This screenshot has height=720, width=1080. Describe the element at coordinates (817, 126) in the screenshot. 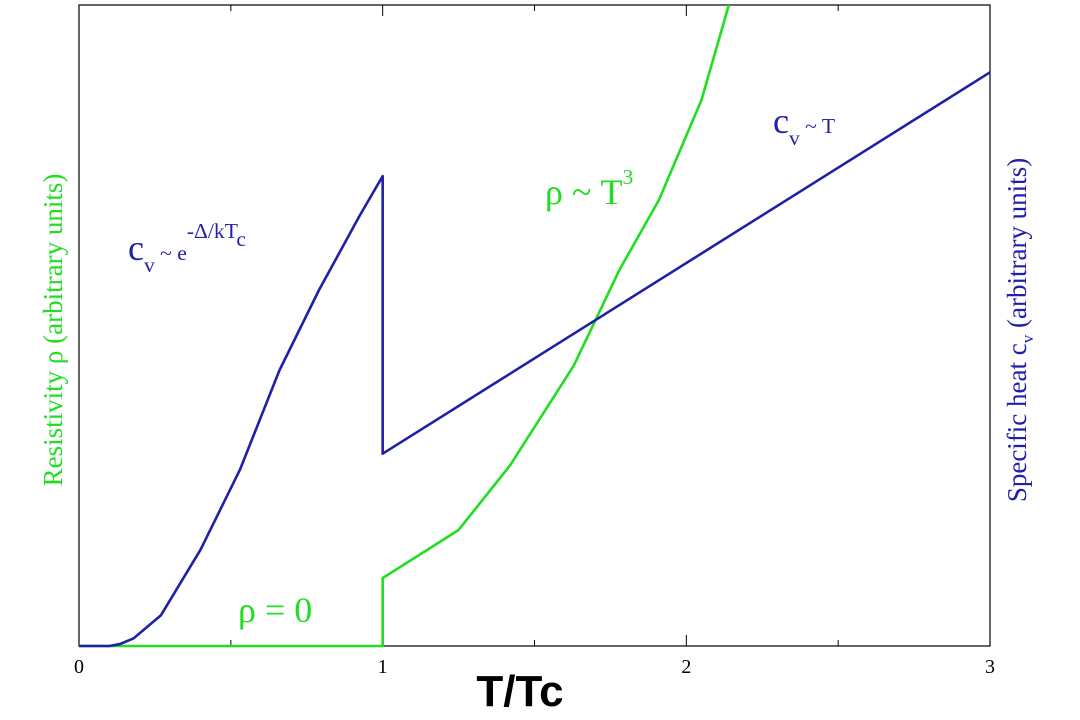

I see `annotation-part: ~ T` at that location.